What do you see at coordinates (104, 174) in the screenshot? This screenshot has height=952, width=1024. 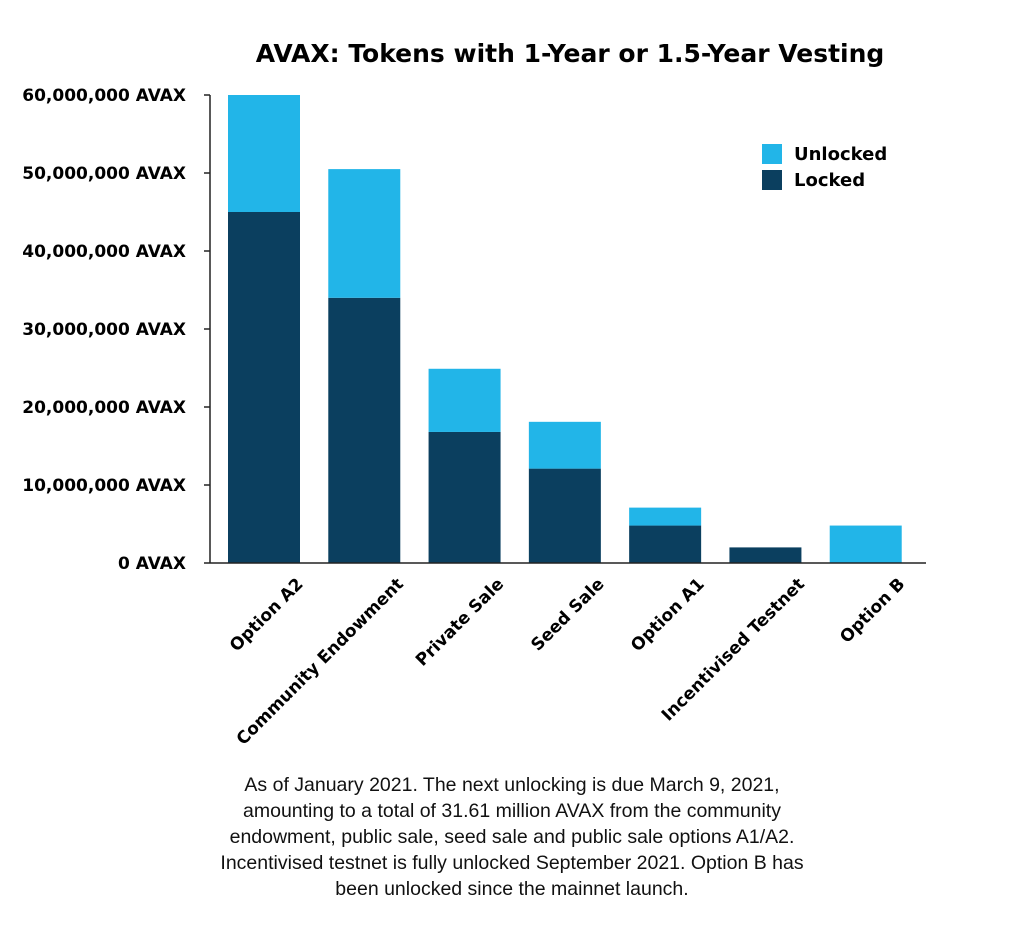 I see `y-tick-label: 50,000,000 AVAX` at bounding box center [104, 174].